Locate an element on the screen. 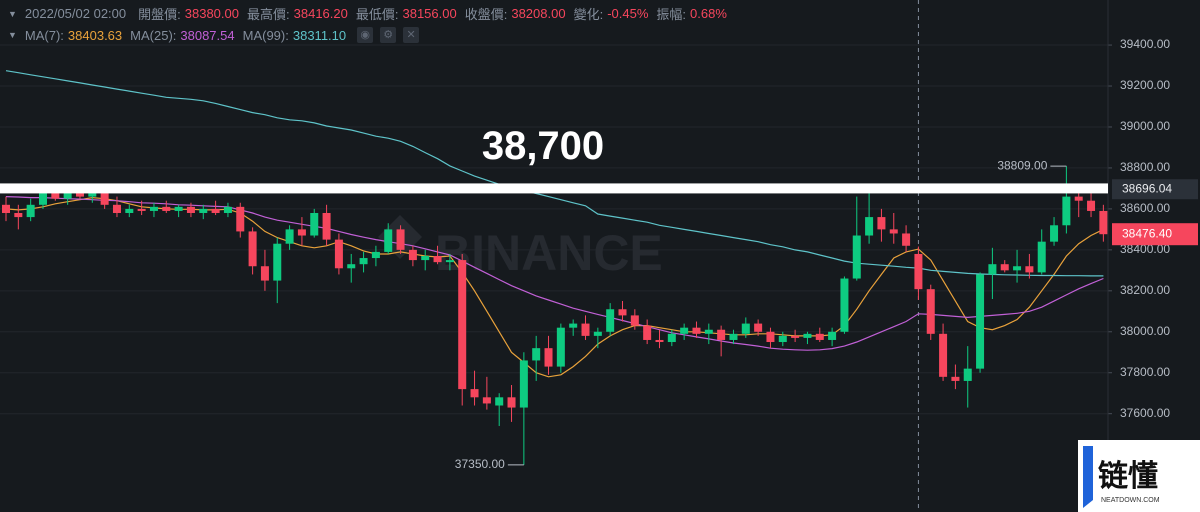  legend-value: 38403.63 is located at coordinates (95, 35).